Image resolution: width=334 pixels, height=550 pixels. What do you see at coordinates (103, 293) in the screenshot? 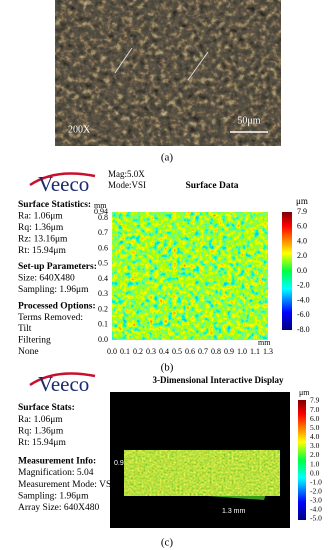
I see `y-tick-label: 0.3` at bounding box center [103, 293].